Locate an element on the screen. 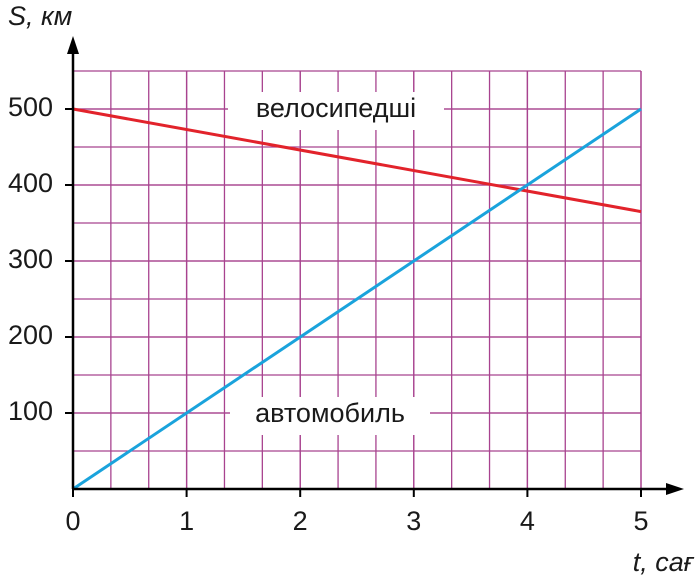 The width and height of the screenshot is (698, 578). y-tick-label: 300 is located at coordinates (30, 259).